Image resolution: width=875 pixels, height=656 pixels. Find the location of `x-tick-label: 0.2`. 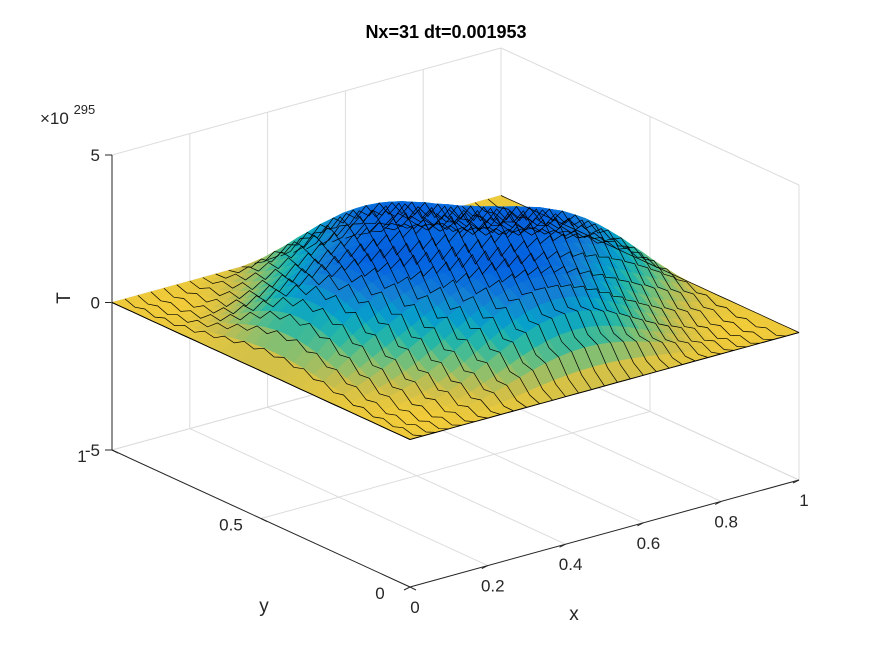

x-tick-label: 0.2 is located at coordinates (493, 586).